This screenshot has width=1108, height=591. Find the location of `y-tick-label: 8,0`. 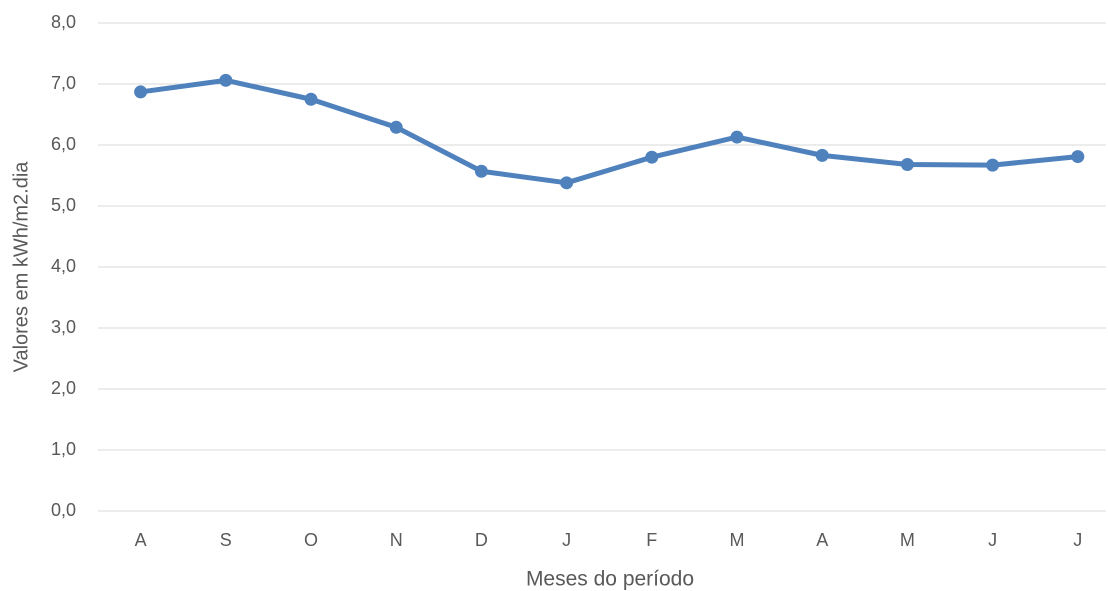

y-tick-label: 8,0 is located at coordinates (63, 22).